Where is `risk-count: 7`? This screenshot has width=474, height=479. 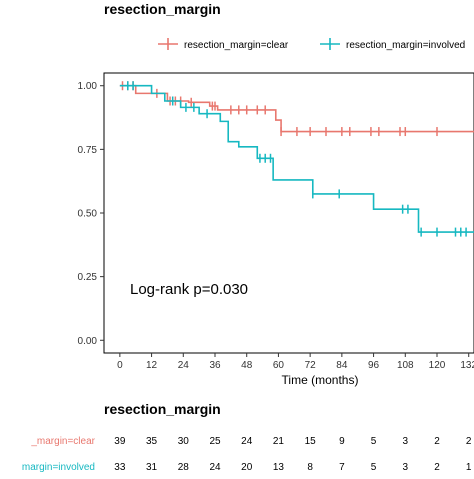 risk-count: 7 is located at coordinates (342, 467).